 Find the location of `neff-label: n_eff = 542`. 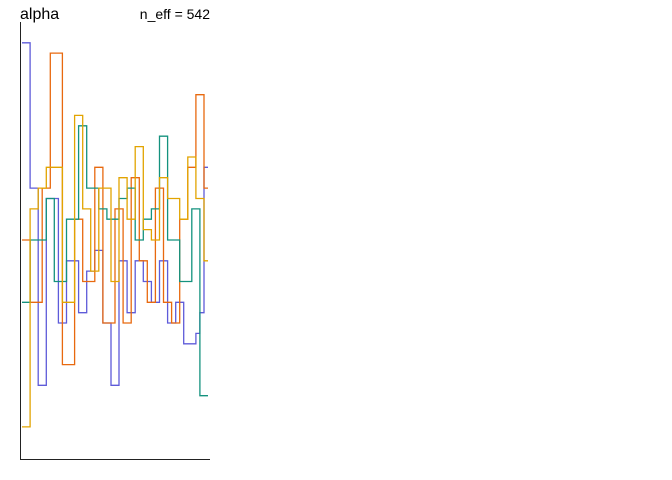

neff-label: n_eff = 542 is located at coordinates (175, 14).